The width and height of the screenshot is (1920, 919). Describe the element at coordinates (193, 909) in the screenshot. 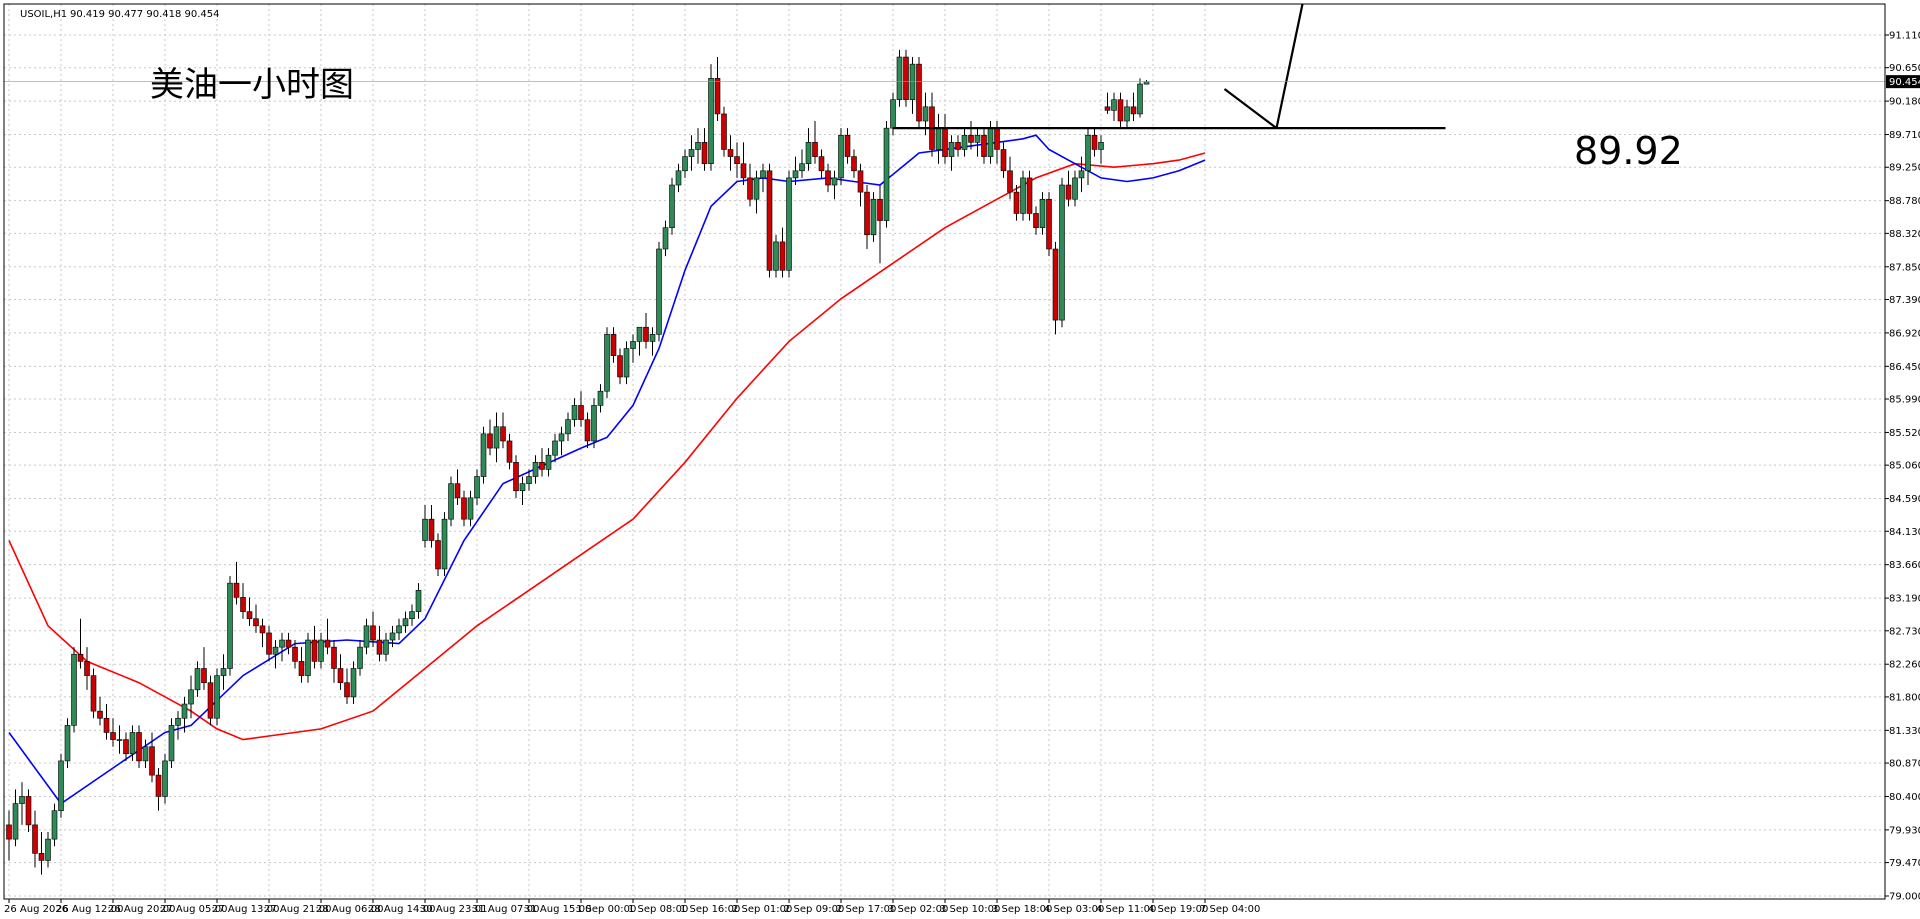

I see `x-tick-label: 27 Aug 05:00` at that location.